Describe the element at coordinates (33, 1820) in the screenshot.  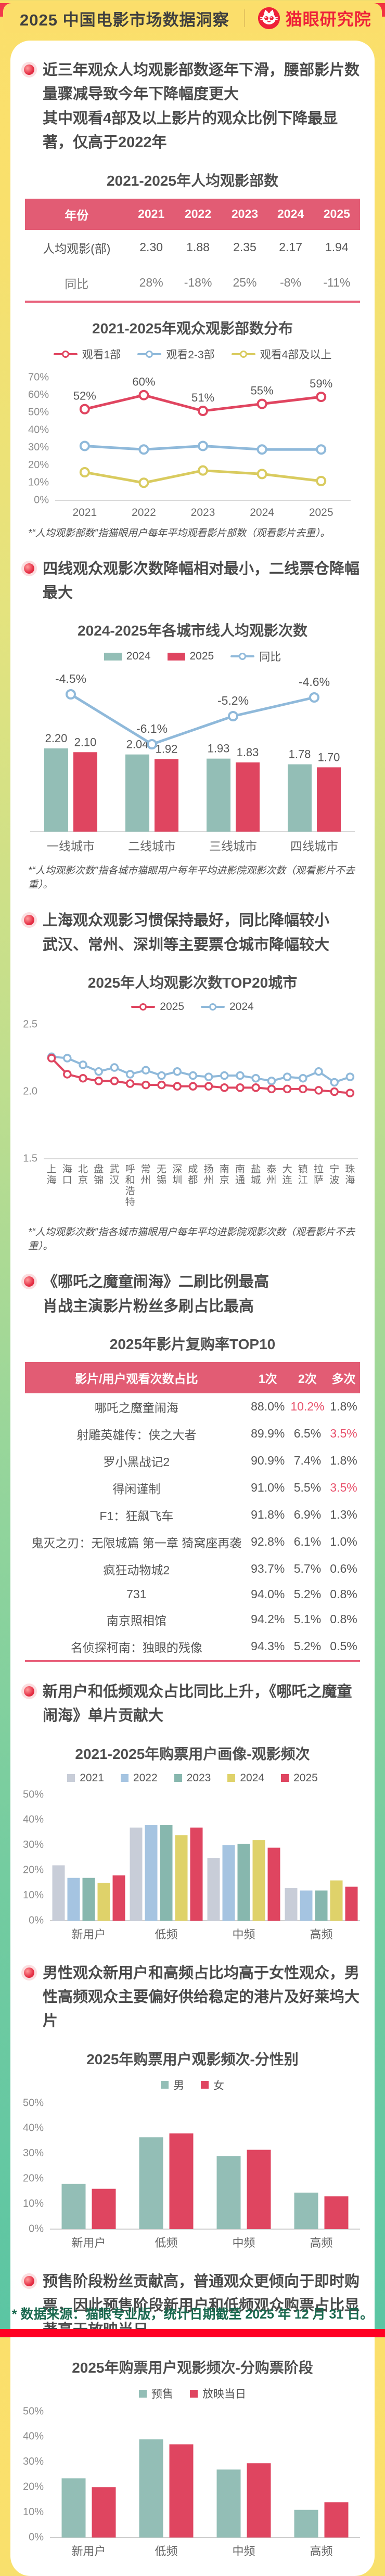
I see `svg-text: 40%` at that location.